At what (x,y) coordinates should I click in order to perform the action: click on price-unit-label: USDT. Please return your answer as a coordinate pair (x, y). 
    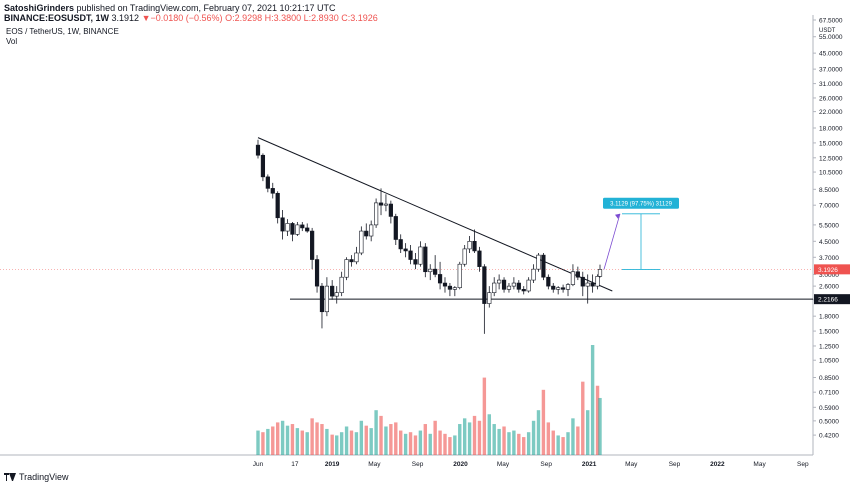
    Looking at the image, I should click on (827, 31).